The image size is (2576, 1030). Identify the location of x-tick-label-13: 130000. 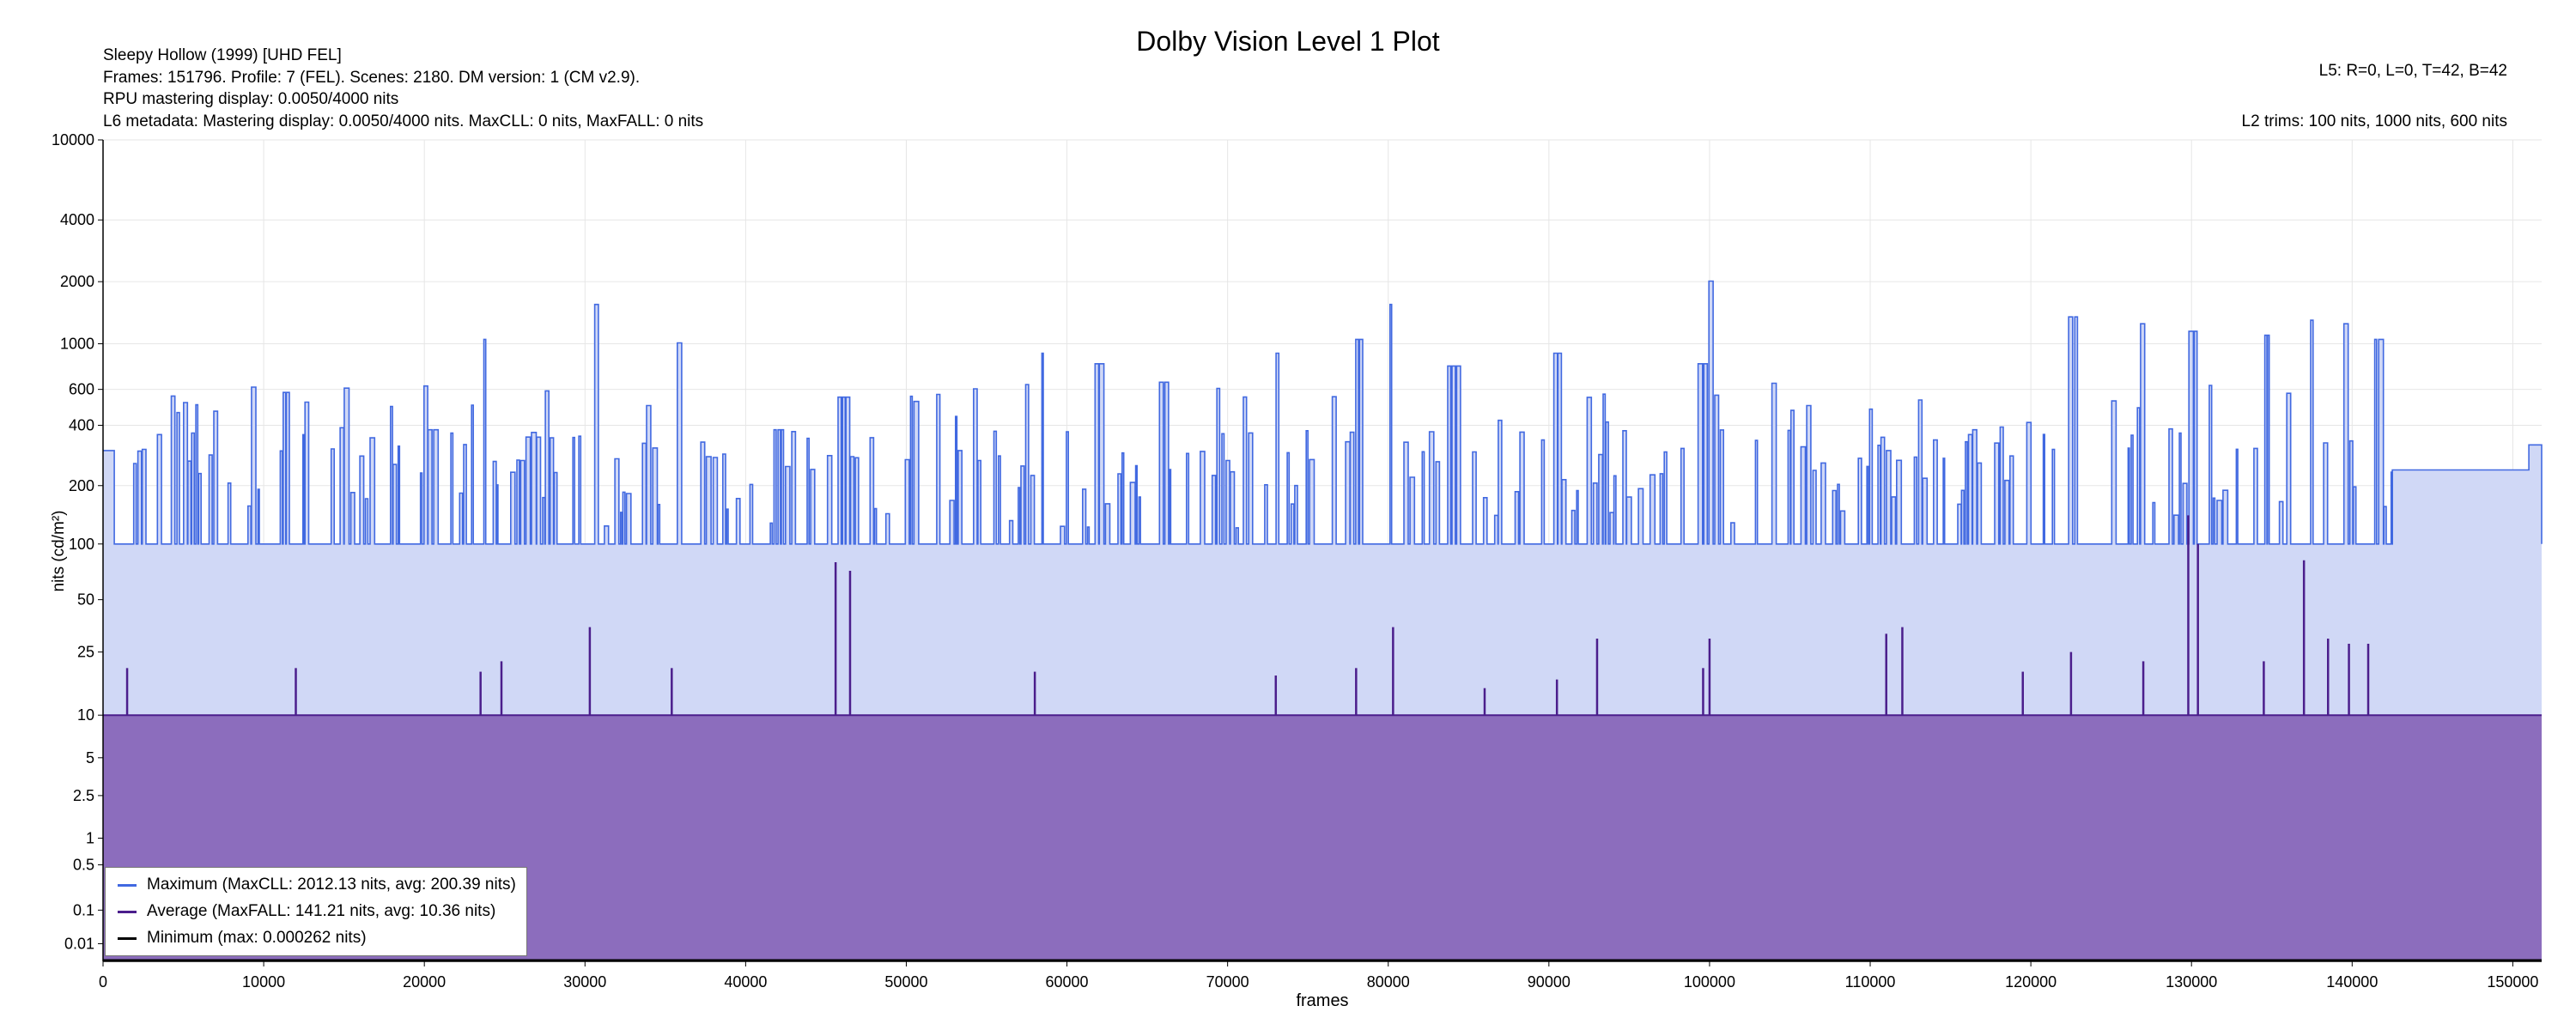
(2192, 982).